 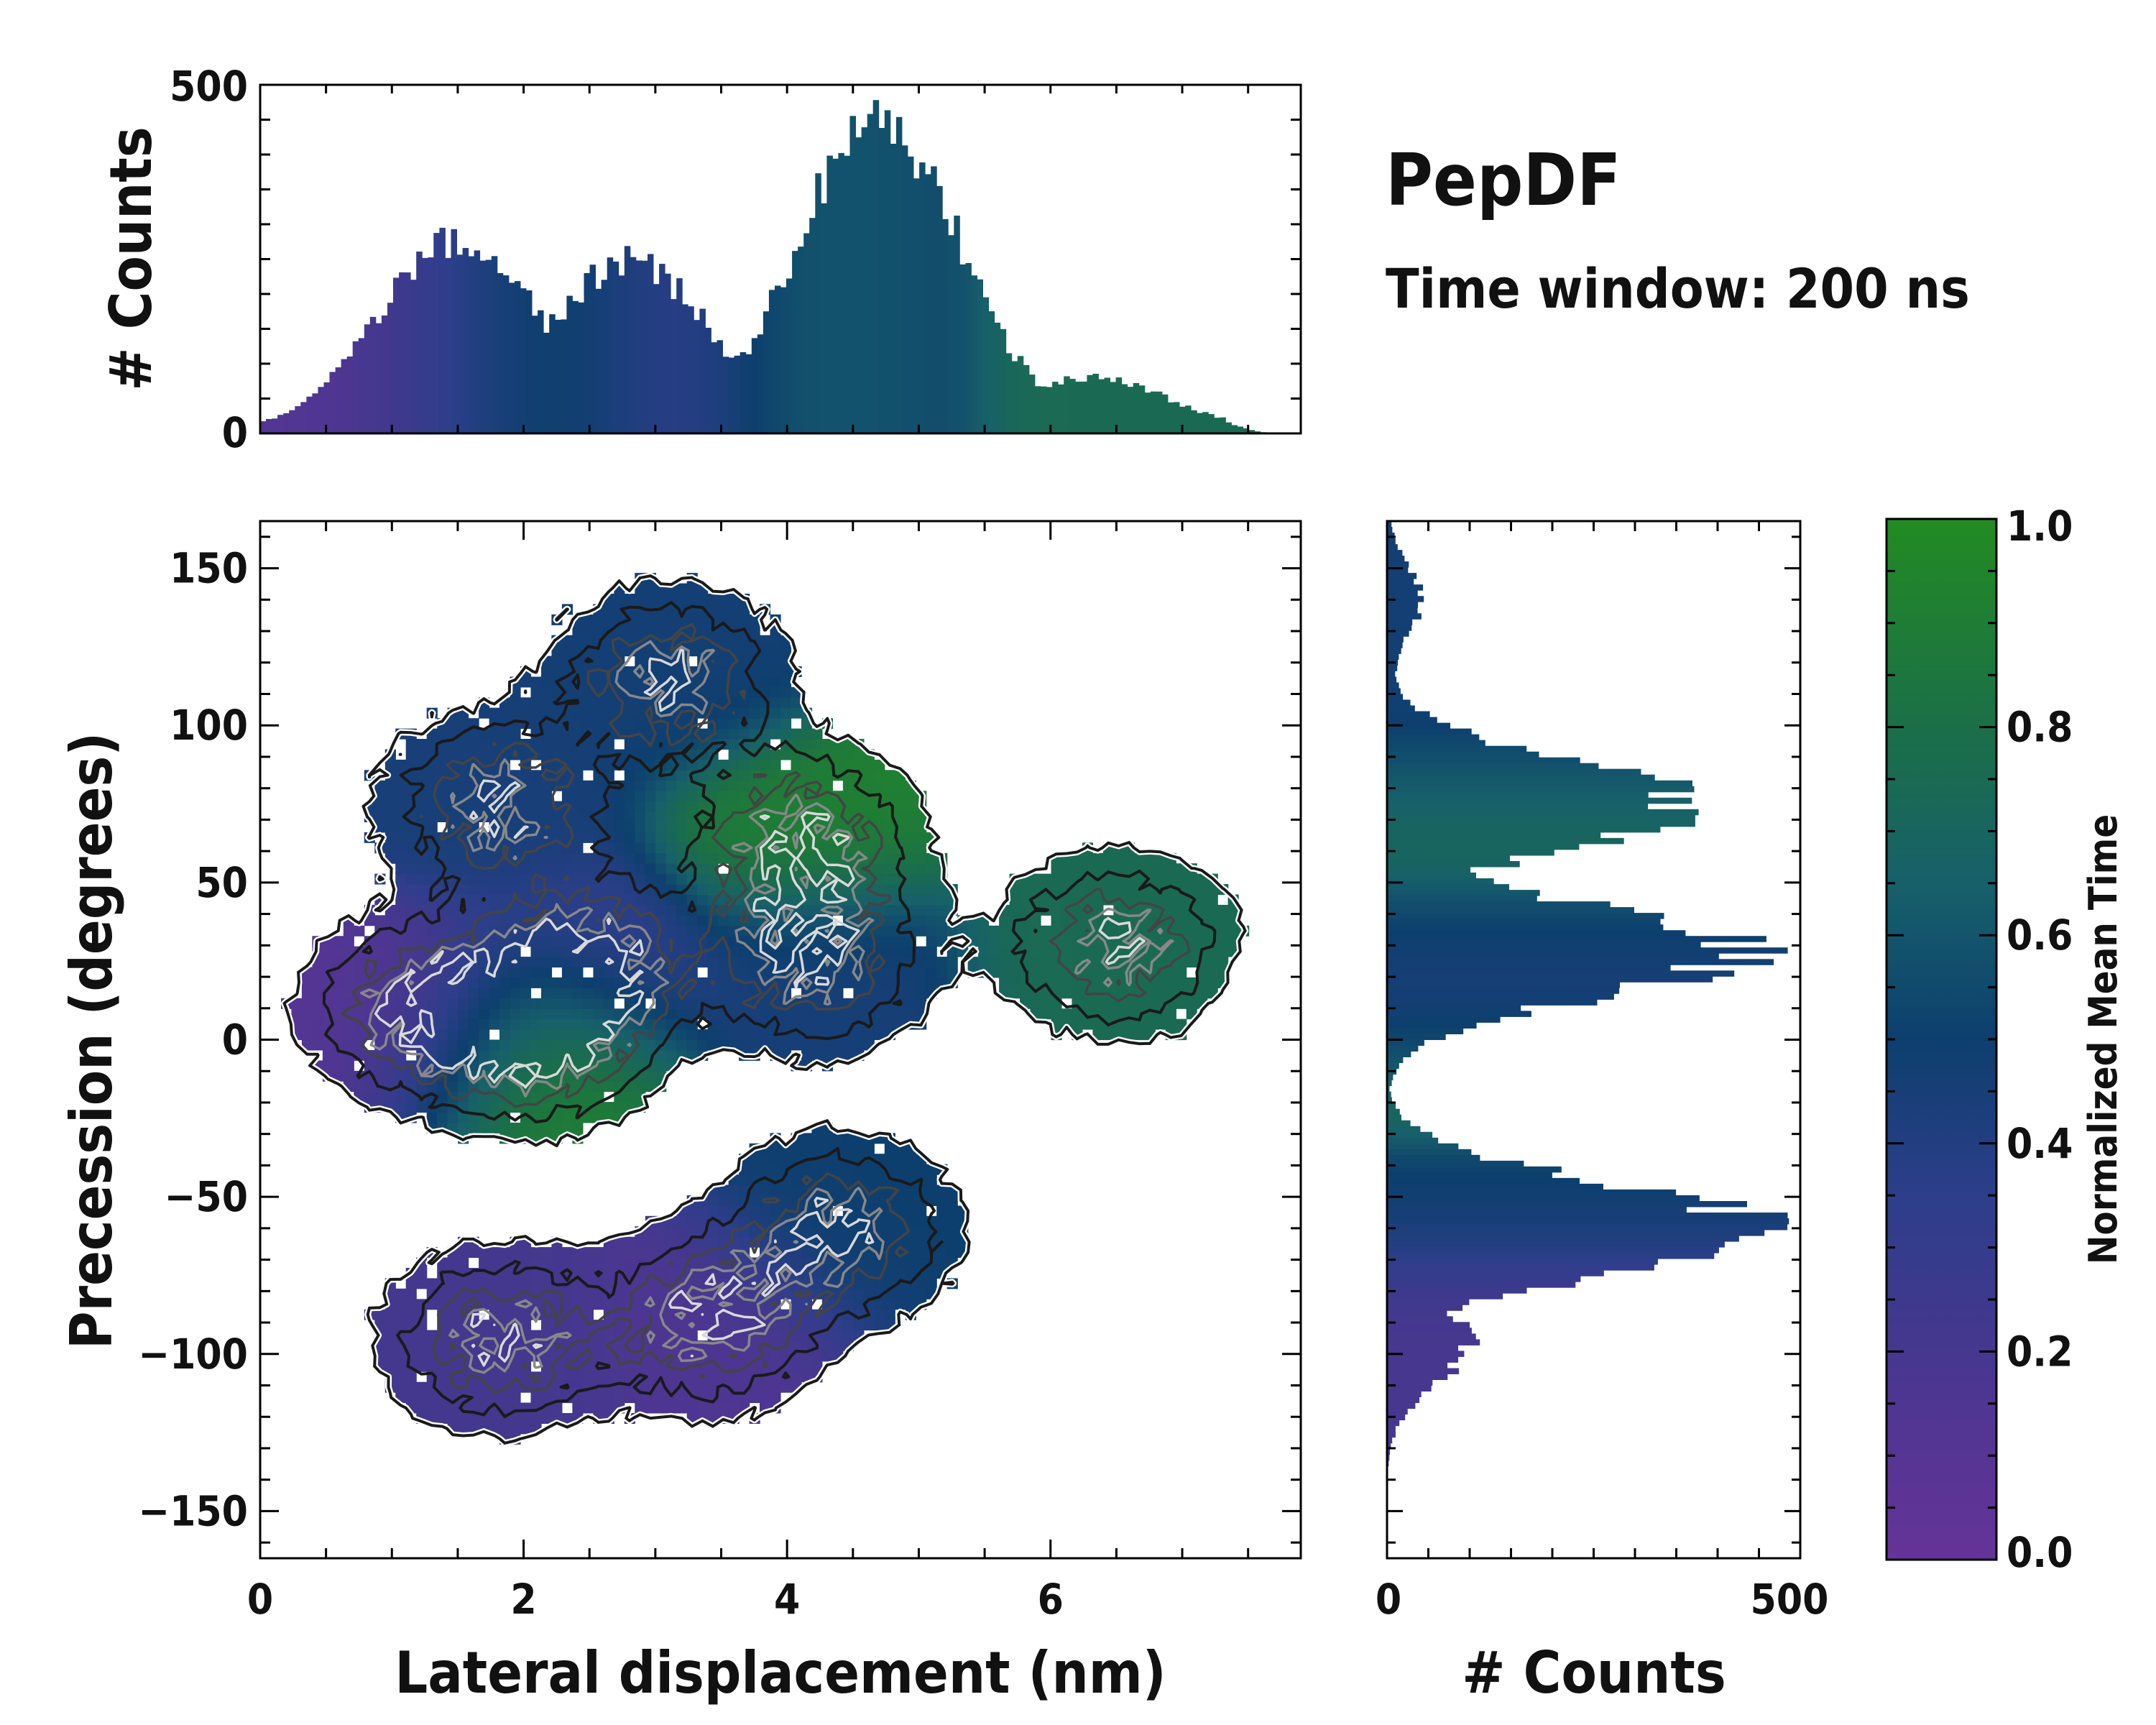 I want to click on colorbar-label: Normalized Mean Time, so click(x=2103, y=1039).